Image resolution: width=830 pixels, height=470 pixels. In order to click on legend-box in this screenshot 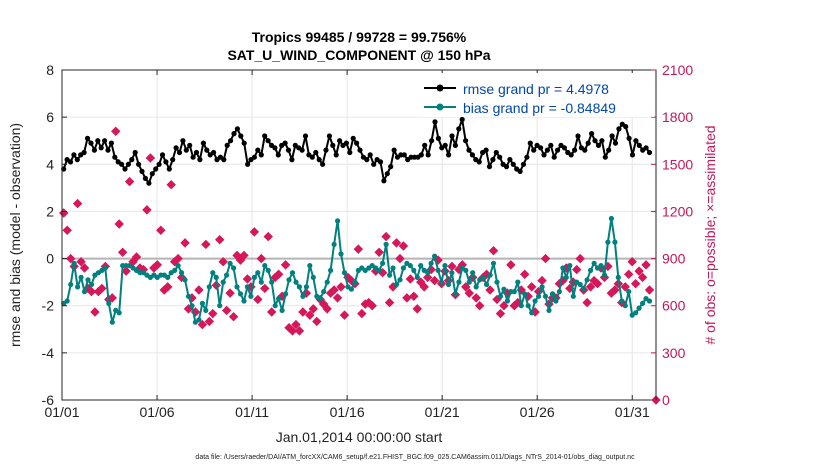, I will do `click(537, 95)`.